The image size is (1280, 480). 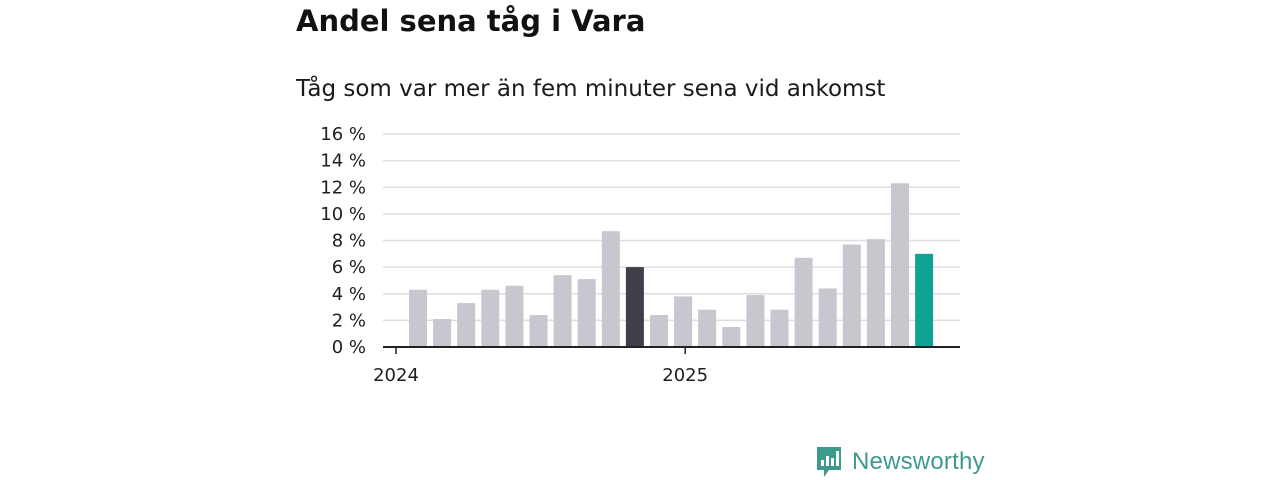 What do you see at coordinates (540, 375) in the screenshot?
I see `x-tick-labels: 2024 2025` at bounding box center [540, 375].